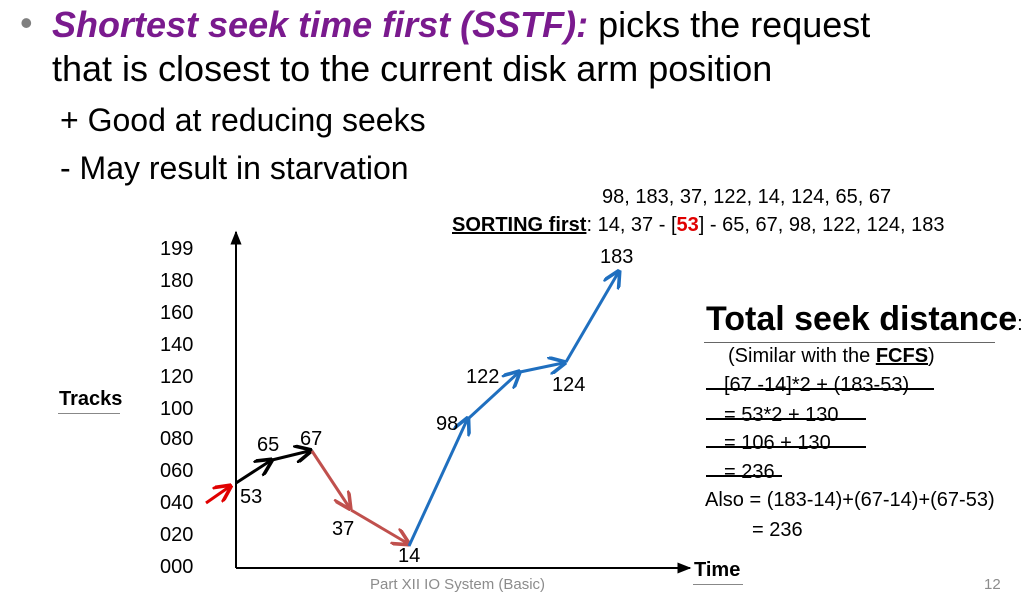 This screenshot has height=601, width=1032. Describe the element at coordinates (447, 424) in the screenshot. I see `point-label-98: 98` at that location.